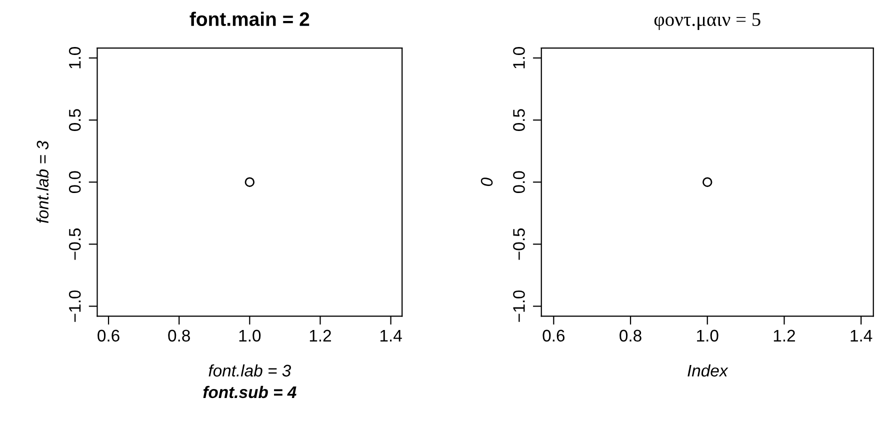 The image size is (876, 429). Describe the element at coordinates (707, 21) in the screenshot. I see `chart-title: φοντ.μαιν = 5` at that location.